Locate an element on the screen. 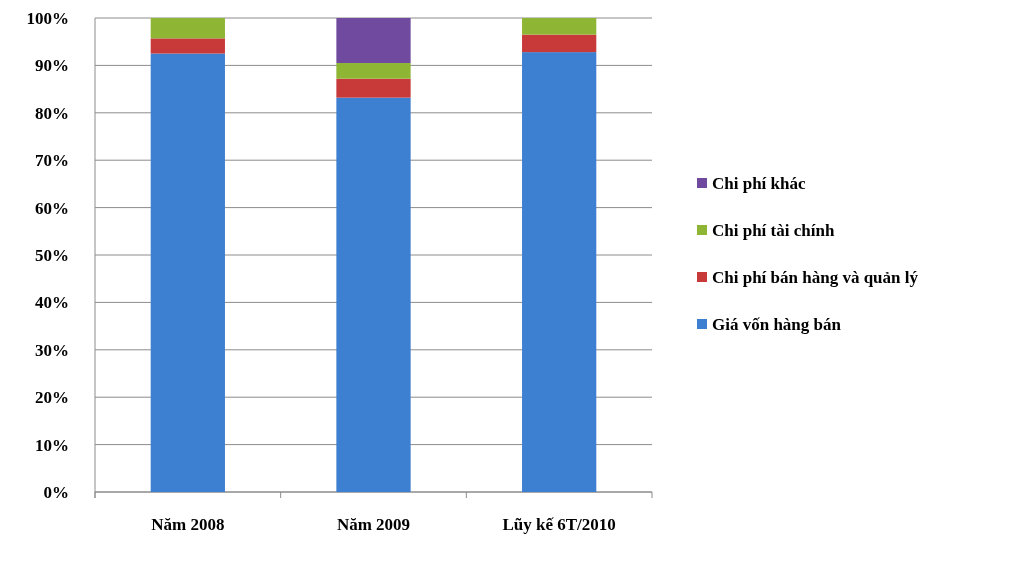 The width and height of the screenshot is (1015, 588). y-tick-label: 90% is located at coordinates (52, 66).